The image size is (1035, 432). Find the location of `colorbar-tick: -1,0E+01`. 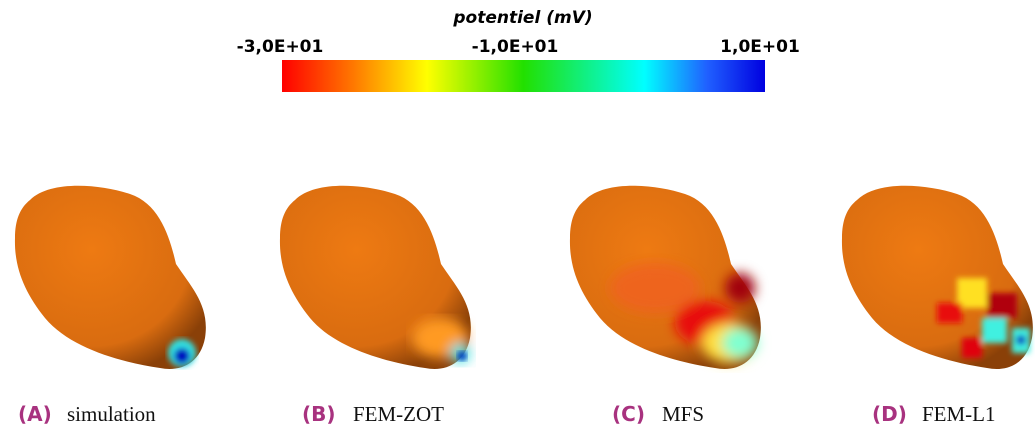

colorbar-tick: -1,0E+01 is located at coordinates (515, 47).